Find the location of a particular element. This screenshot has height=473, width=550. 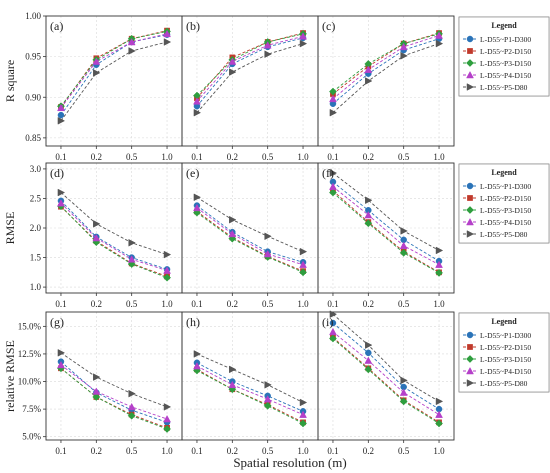

panel-label: (f) is located at coordinates (328, 173).